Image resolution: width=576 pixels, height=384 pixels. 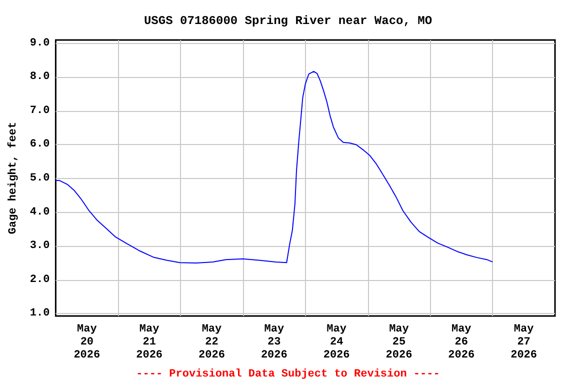 What do you see at coordinates (40, 43) in the screenshot?
I see `y-tick-label: 9.0` at bounding box center [40, 43].